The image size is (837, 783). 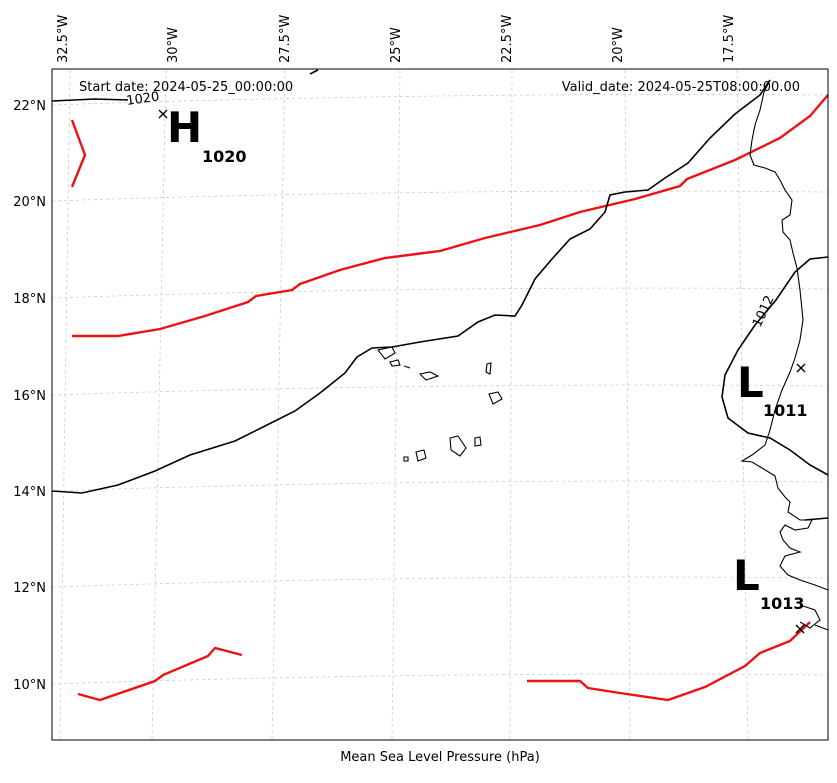 What do you see at coordinates (782, 603) in the screenshot?
I see `low-center-value: 1013` at bounding box center [782, 603].